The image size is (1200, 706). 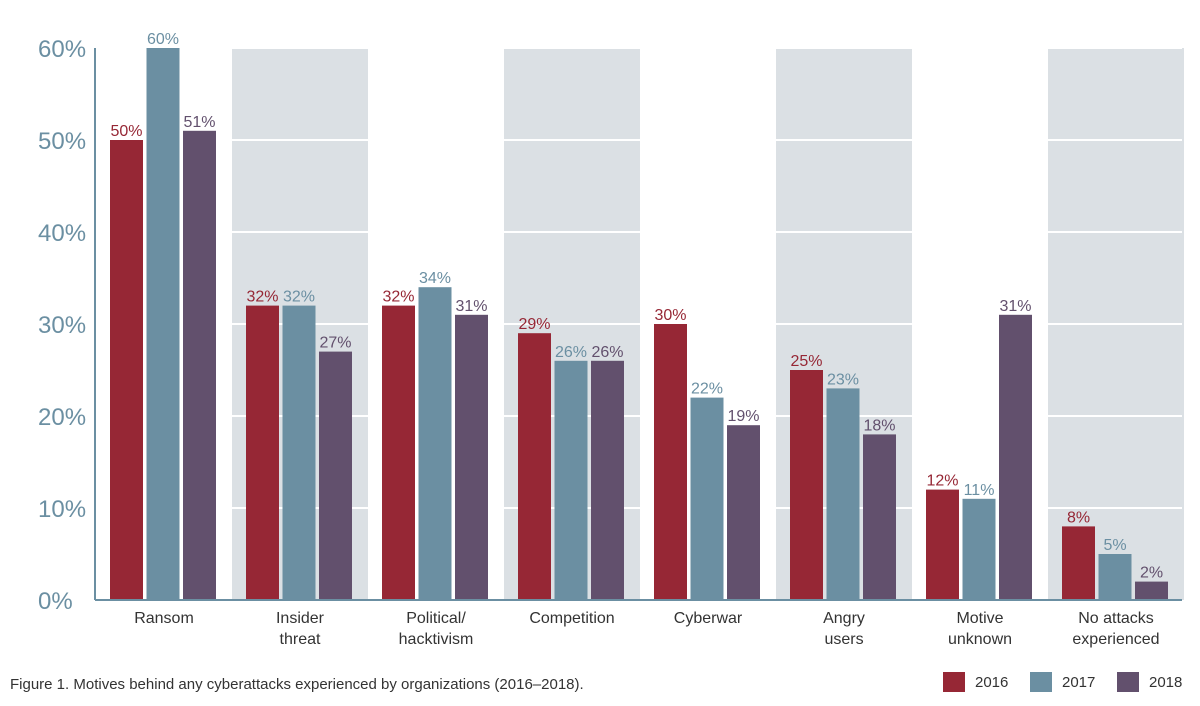 I want to click on bar-value-label: 2%, so click(x=1151, y=573).